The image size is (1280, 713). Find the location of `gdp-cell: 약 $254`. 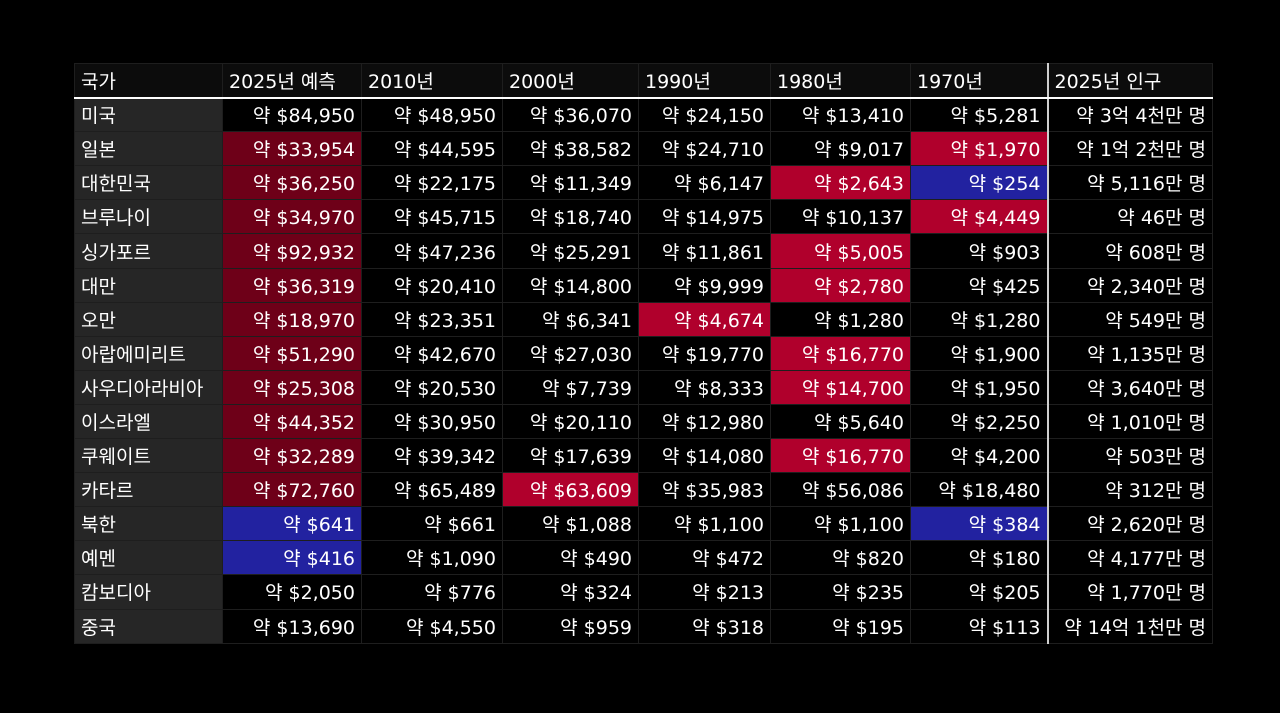

gdp-cell: 약 $254 is located at coordinates (979, 183).